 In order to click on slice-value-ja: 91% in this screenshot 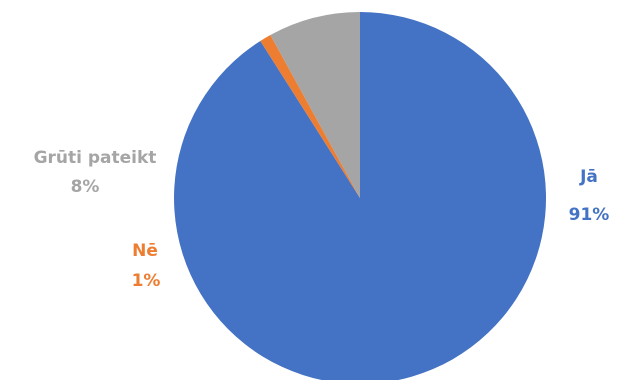, I will do `click(589, 215)`.